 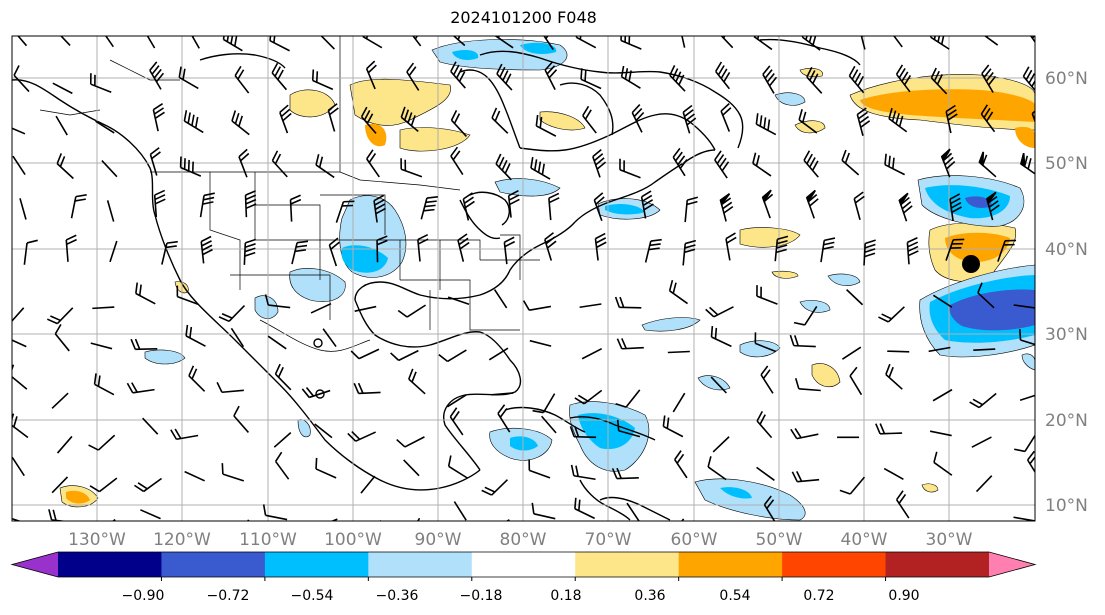 I want to click on lon-label: 100°W, so click(x=353, y=540).